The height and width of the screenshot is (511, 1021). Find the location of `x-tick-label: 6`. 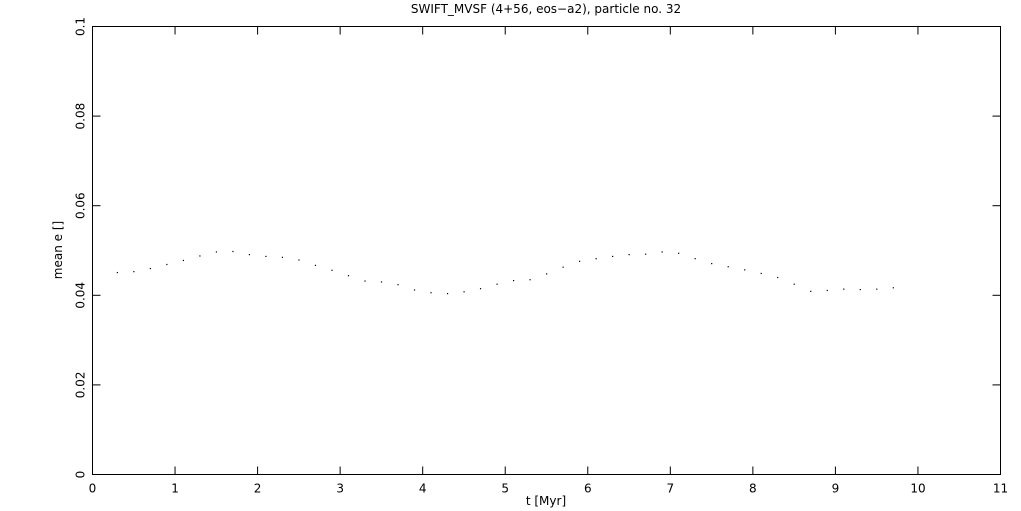

x-tick-label: 6 is located at coordinates (588, 489).